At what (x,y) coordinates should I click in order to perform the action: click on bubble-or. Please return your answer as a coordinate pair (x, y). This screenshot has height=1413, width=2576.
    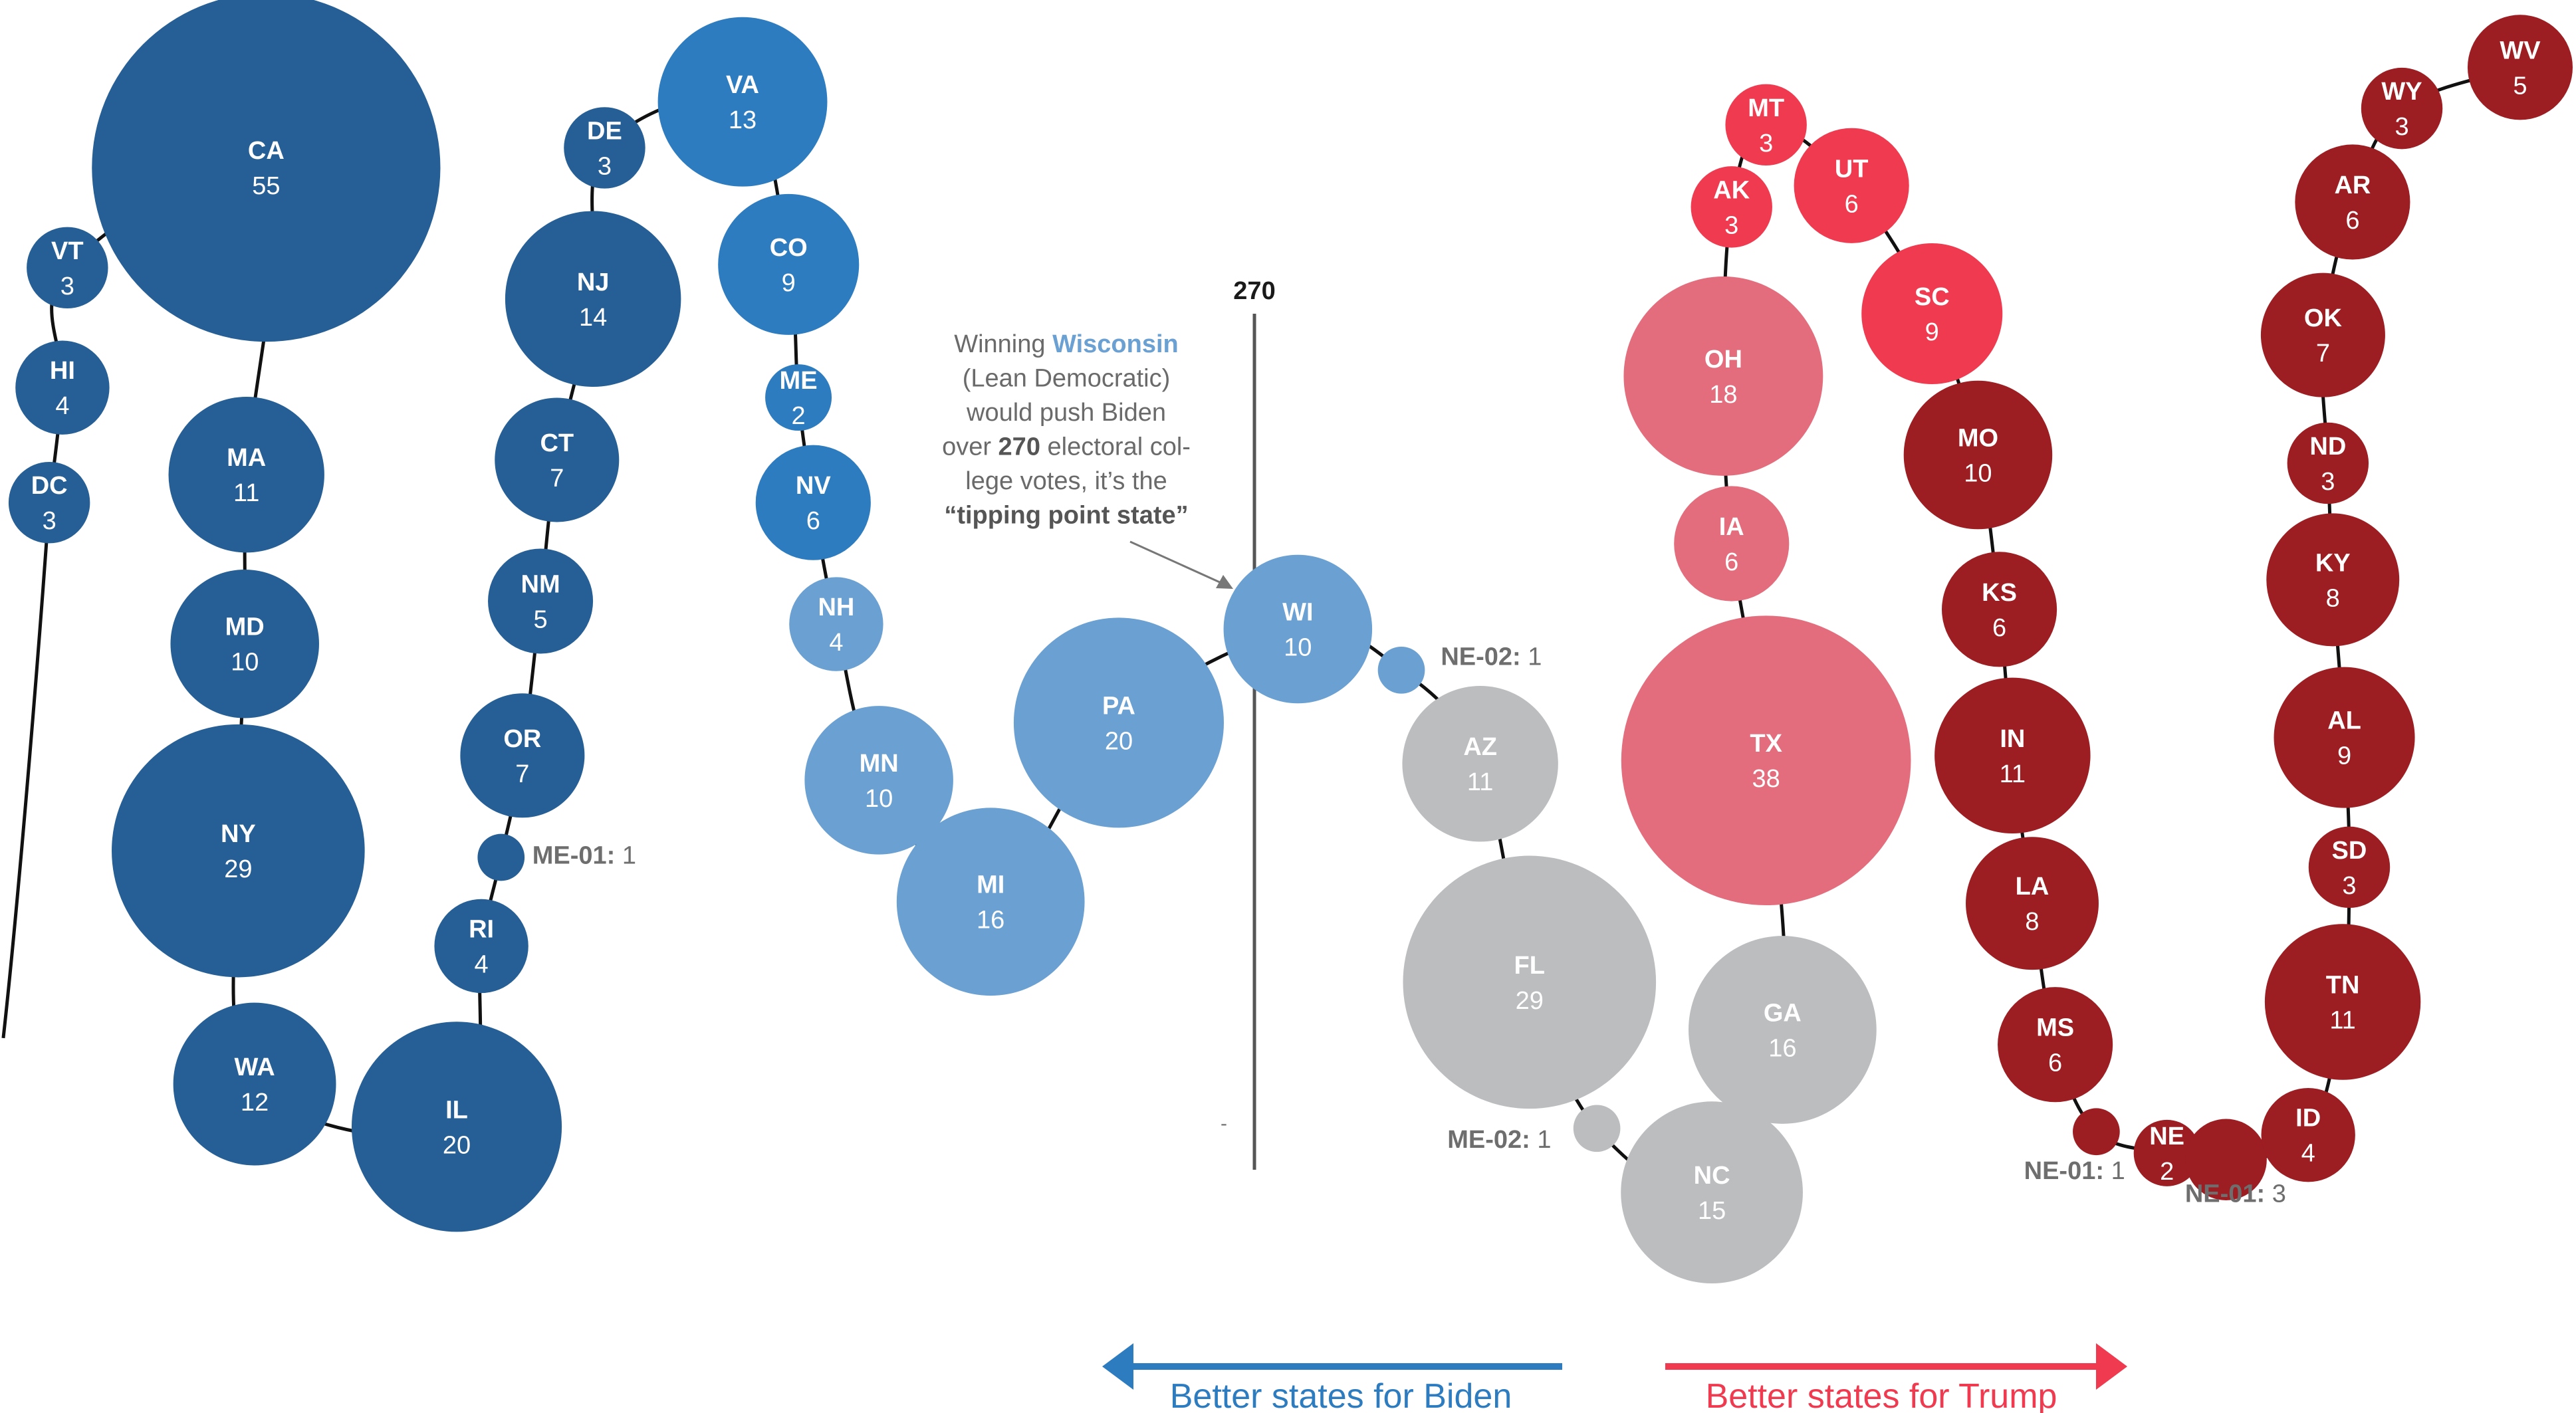
    Looking at the image, I should click on (522, 755).